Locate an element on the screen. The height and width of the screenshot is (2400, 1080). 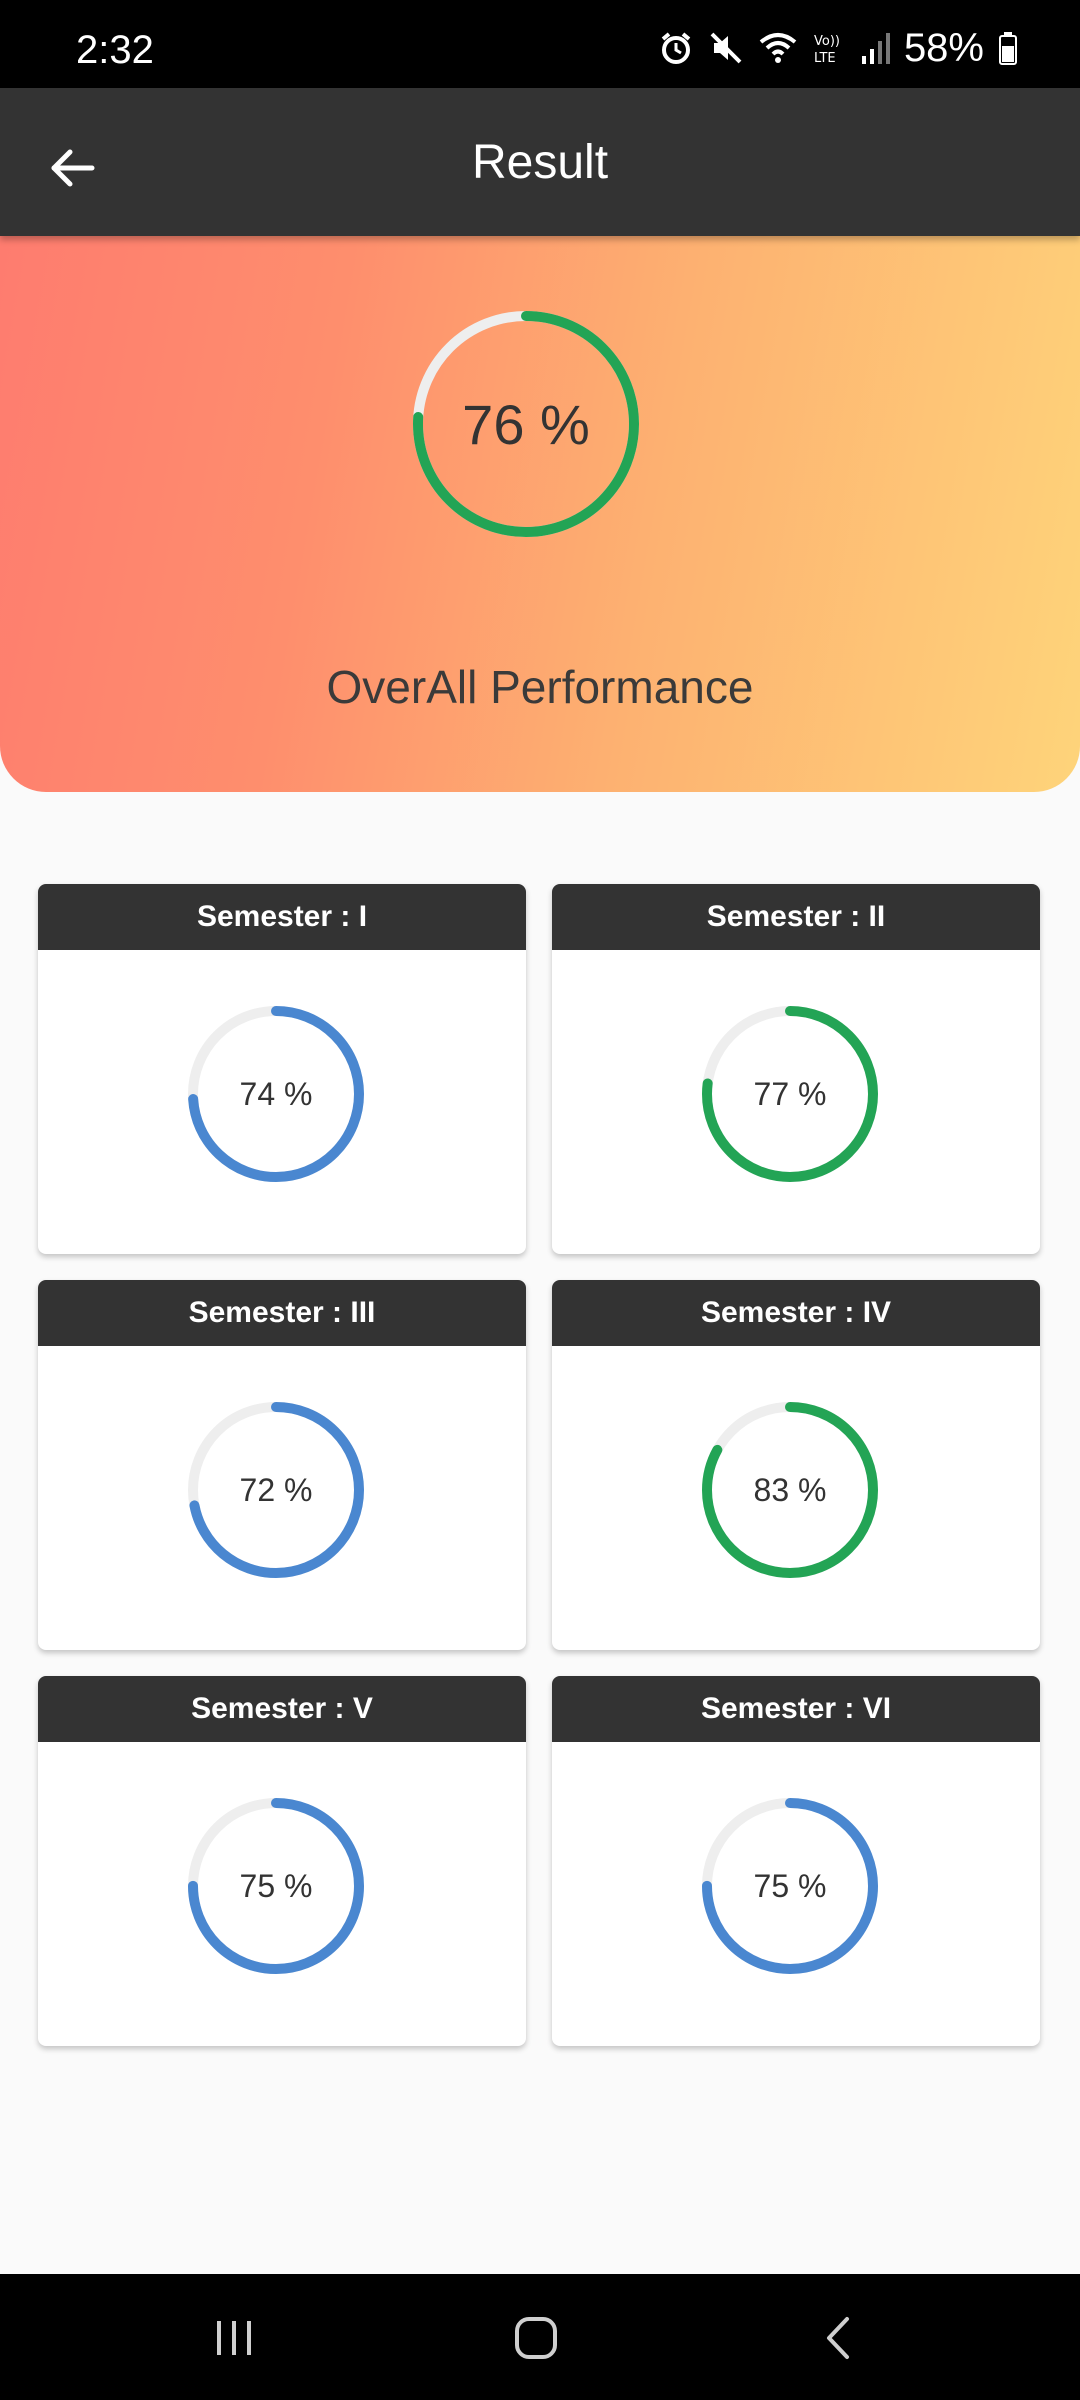
semester-title: Semester : IV is located at coordinates (796, 1313).